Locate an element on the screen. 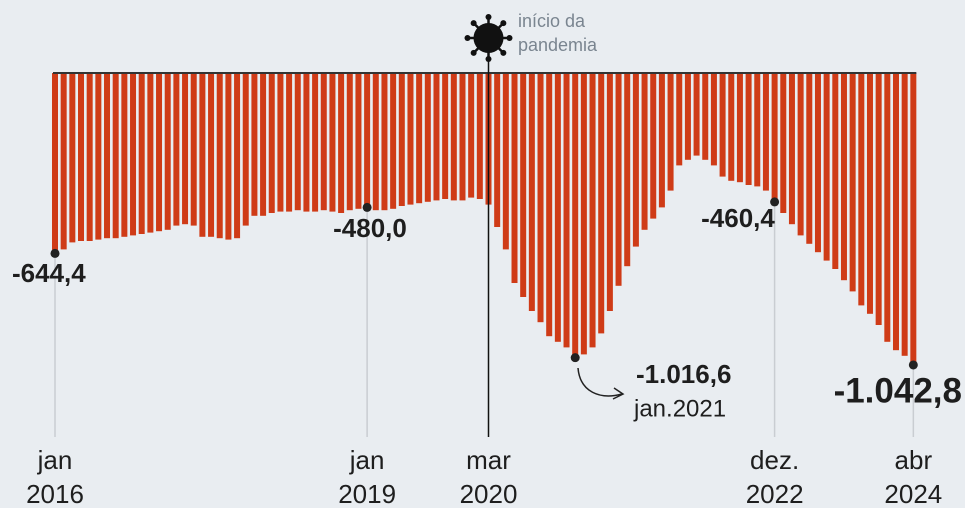 The height and width of the screenshot is (508, 965). annotation-arrowhead is located at coordinates (618, 393).